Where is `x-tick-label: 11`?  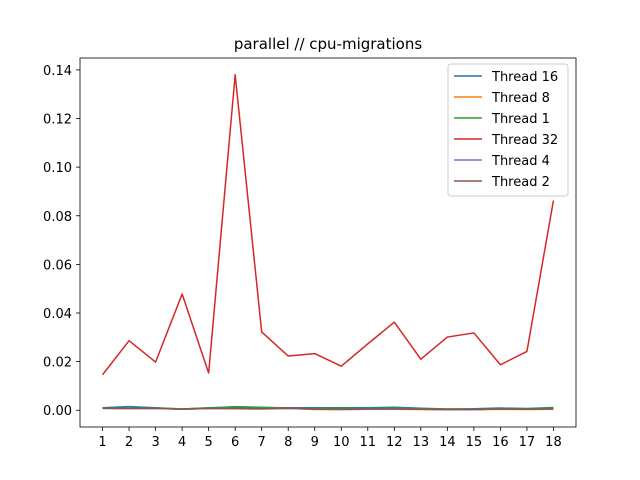
x-tick-label: 11 is located at coordinates (368, 442).